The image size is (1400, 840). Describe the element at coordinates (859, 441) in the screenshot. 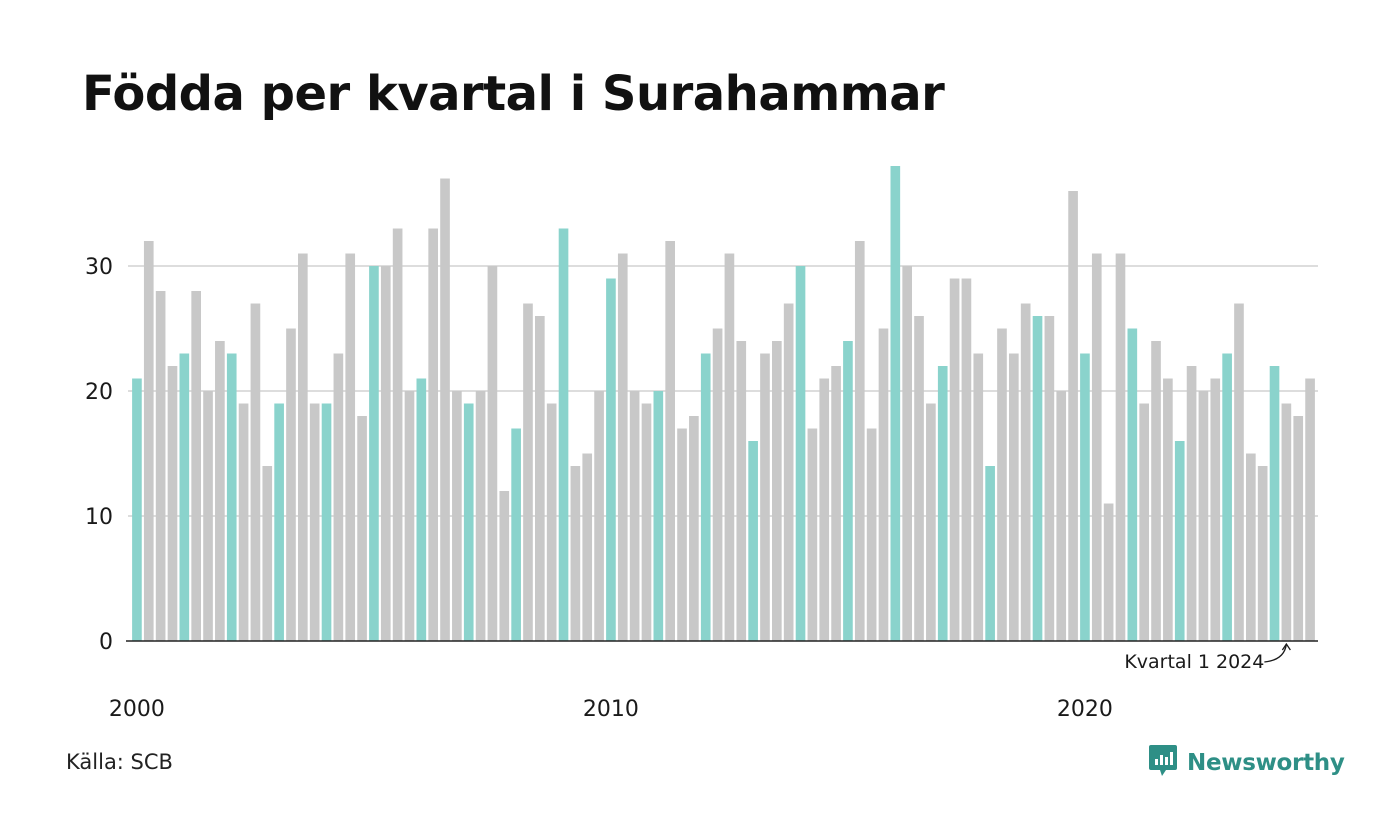

I see `bar-2015-Q2` at that location.